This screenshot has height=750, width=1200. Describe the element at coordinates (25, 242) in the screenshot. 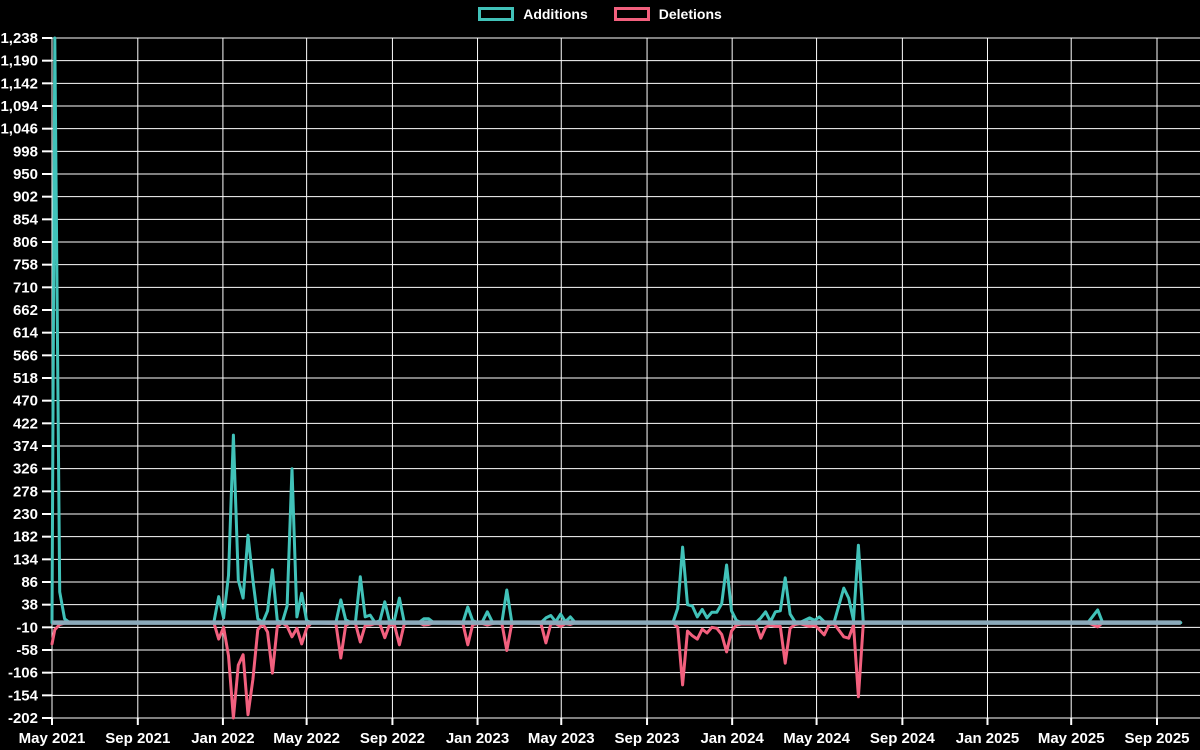

I see `svg-text: 806` at that location.